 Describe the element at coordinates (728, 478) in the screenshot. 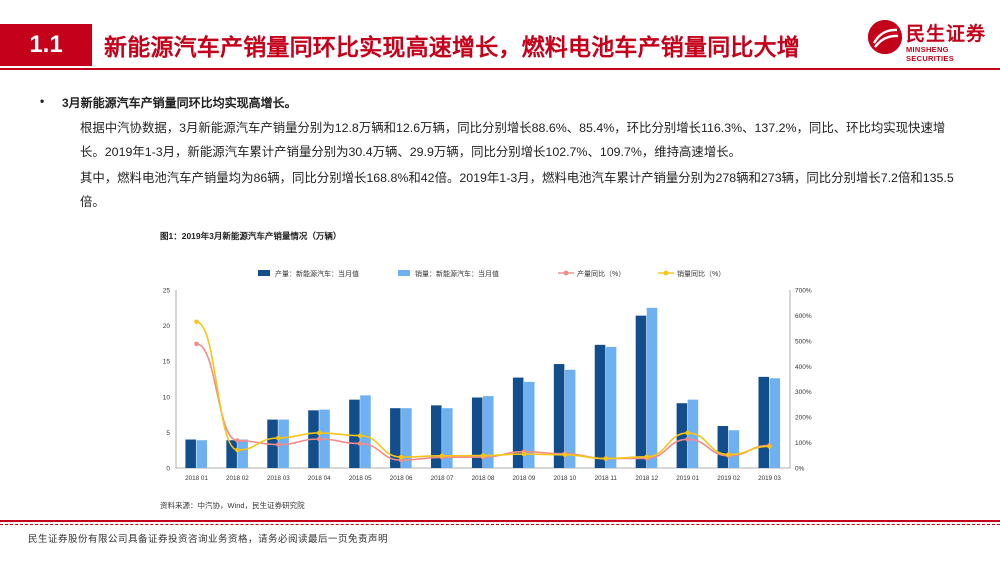

I see `x-tick-label: 2019 02` at that location.